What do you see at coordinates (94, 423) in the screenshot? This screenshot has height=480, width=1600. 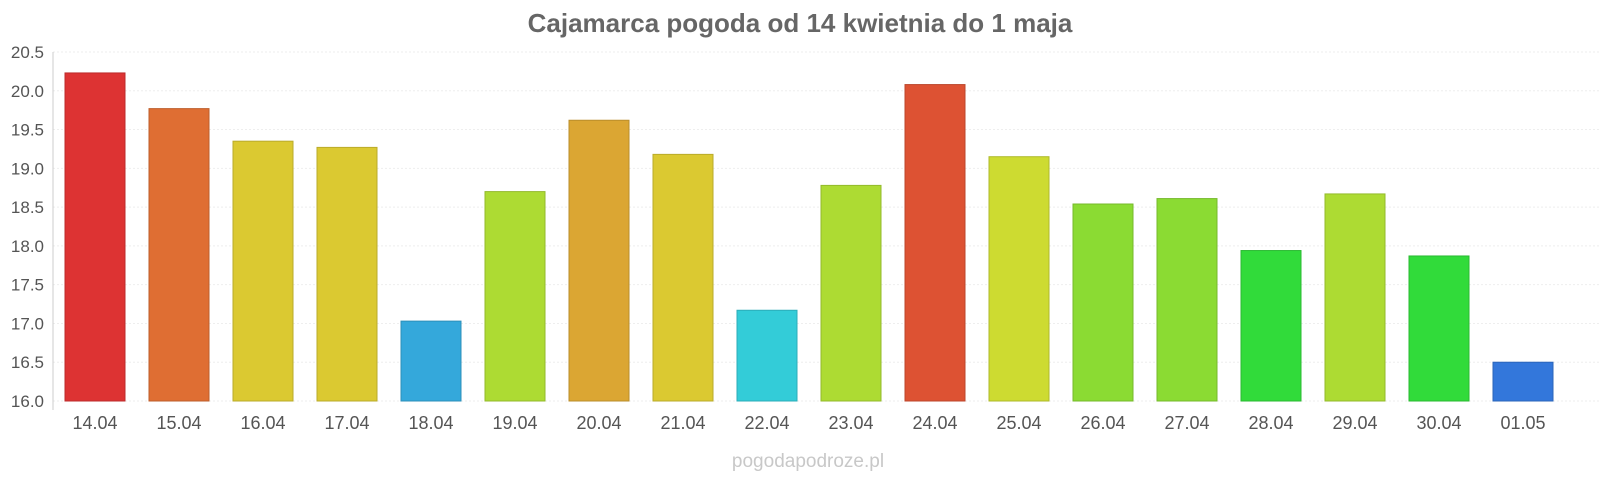 I see `x-tick-label: 14.04` at bounding box center [94, 423].